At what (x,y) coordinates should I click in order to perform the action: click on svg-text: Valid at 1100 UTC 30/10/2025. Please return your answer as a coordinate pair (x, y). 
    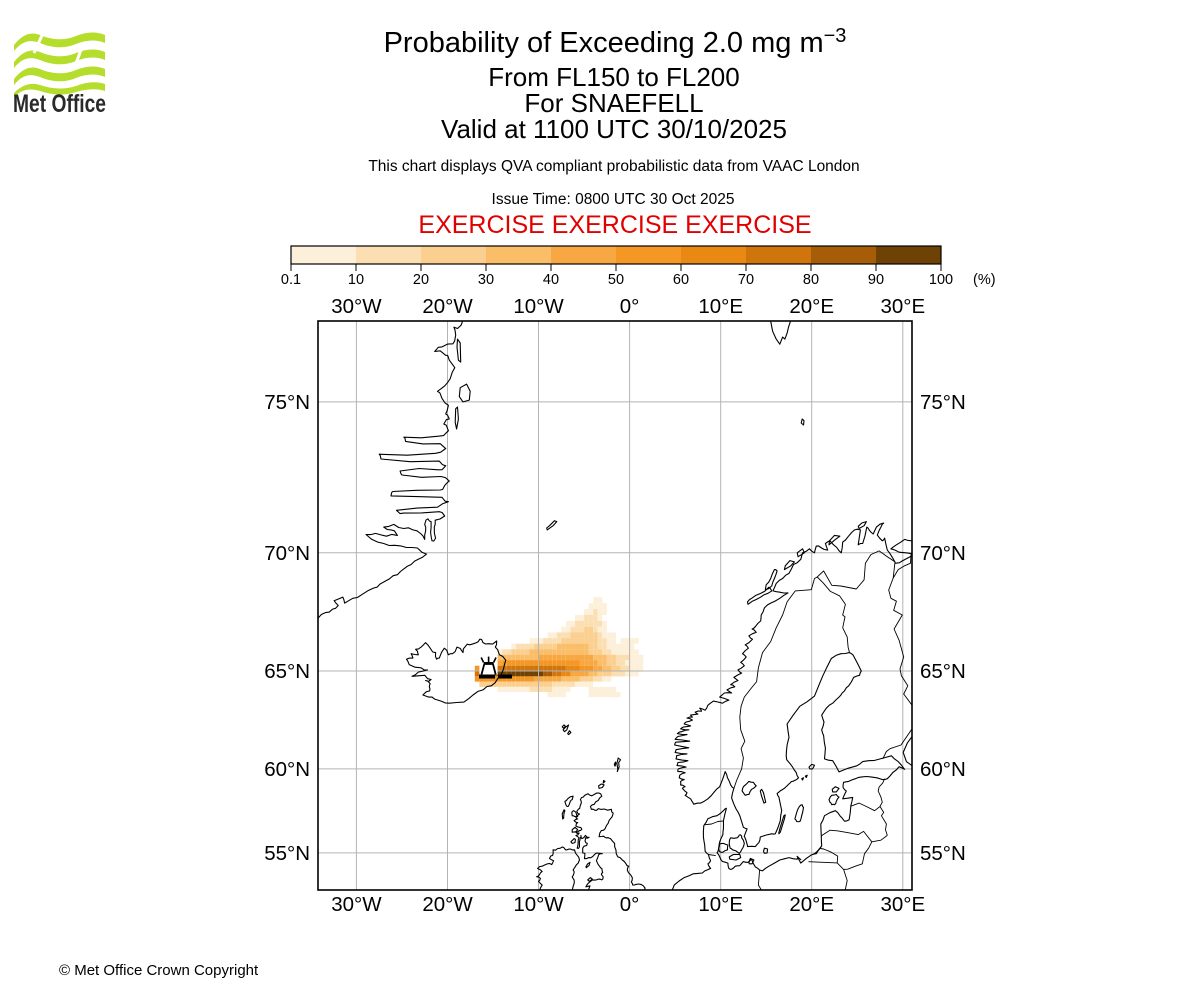
    Looking at the image, I should click on (614, 129).